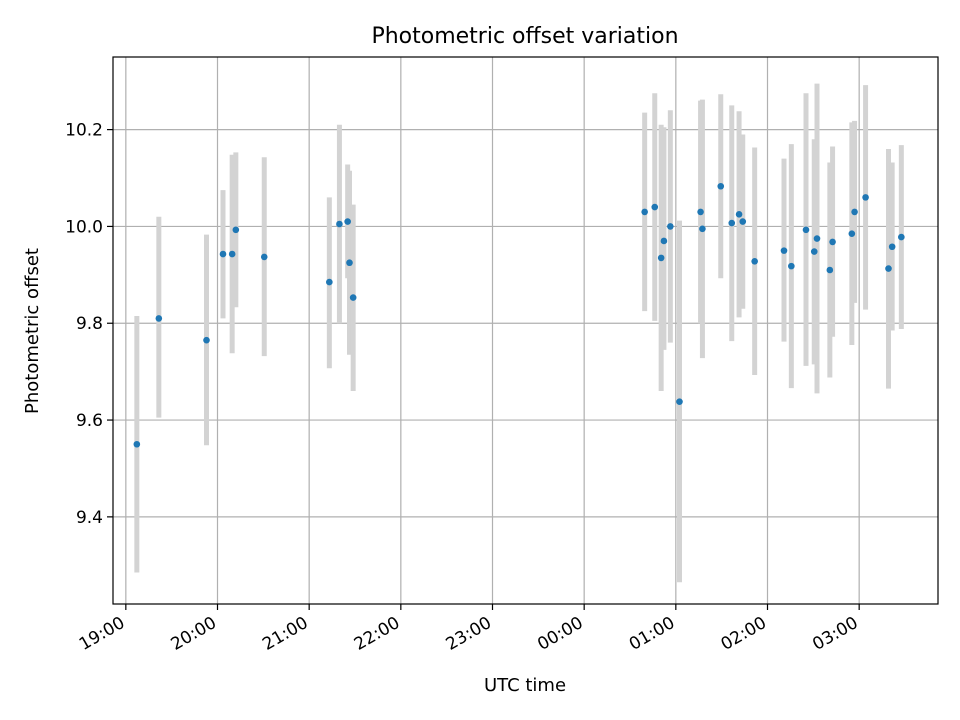 The height and width of the screenshot is (720, 960). I want to click on y-axis-ticks: 9.4 9.6 9.8 10.0 10.2, so click(89, 324).